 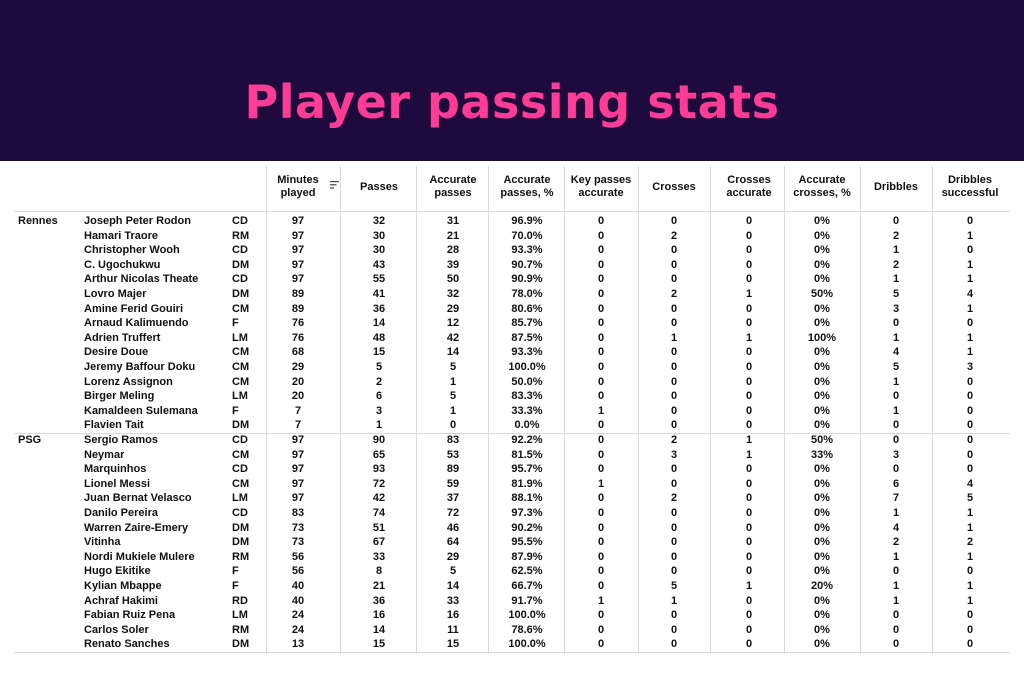 I want to click on sort-descending-icon, so click(x=335, y=186).